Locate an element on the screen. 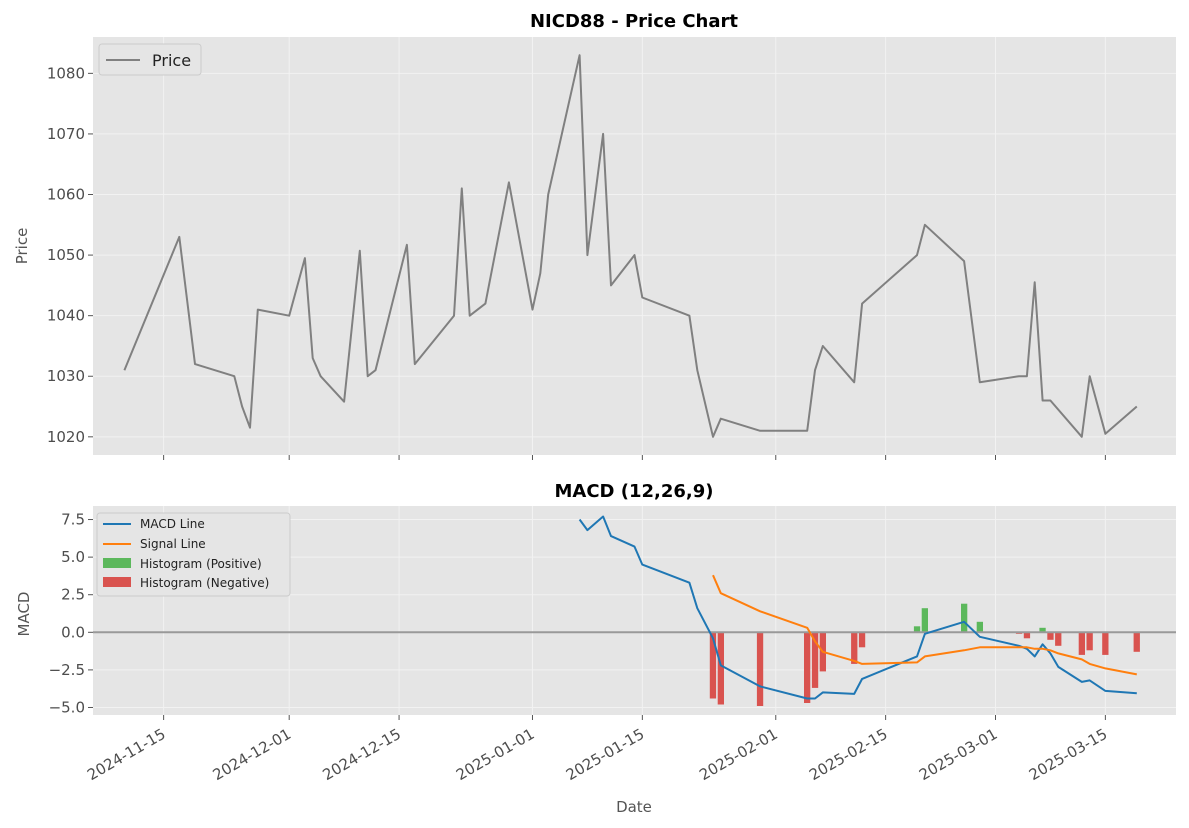 The image size is (1189, 828). histogram-positive-legend-swatch is located at coordinates (117, 563).